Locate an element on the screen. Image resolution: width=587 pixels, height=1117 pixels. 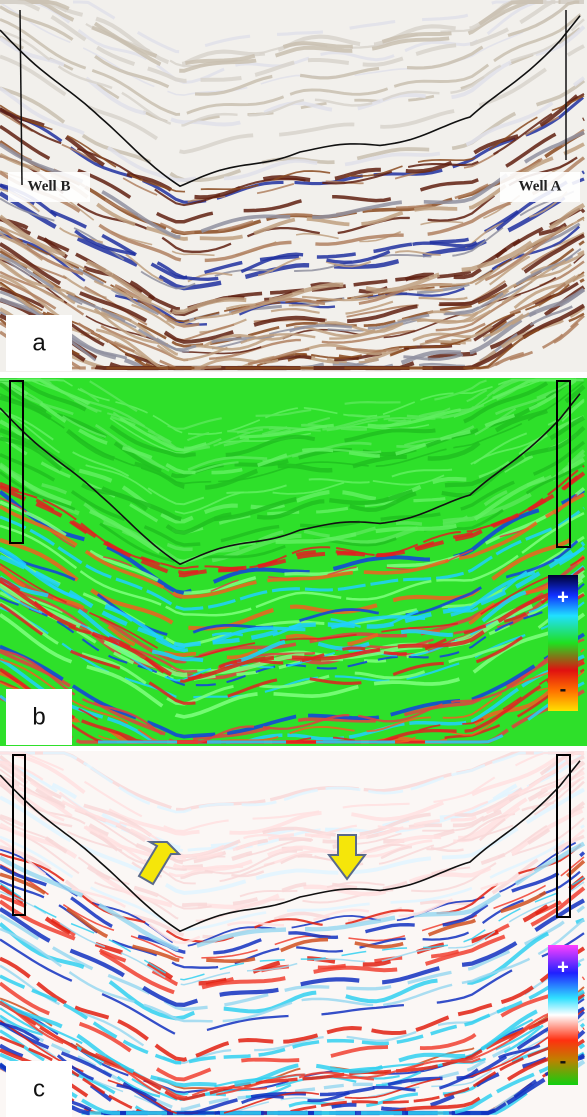
colorbar-plus: + is located at coordinates (563, 967).